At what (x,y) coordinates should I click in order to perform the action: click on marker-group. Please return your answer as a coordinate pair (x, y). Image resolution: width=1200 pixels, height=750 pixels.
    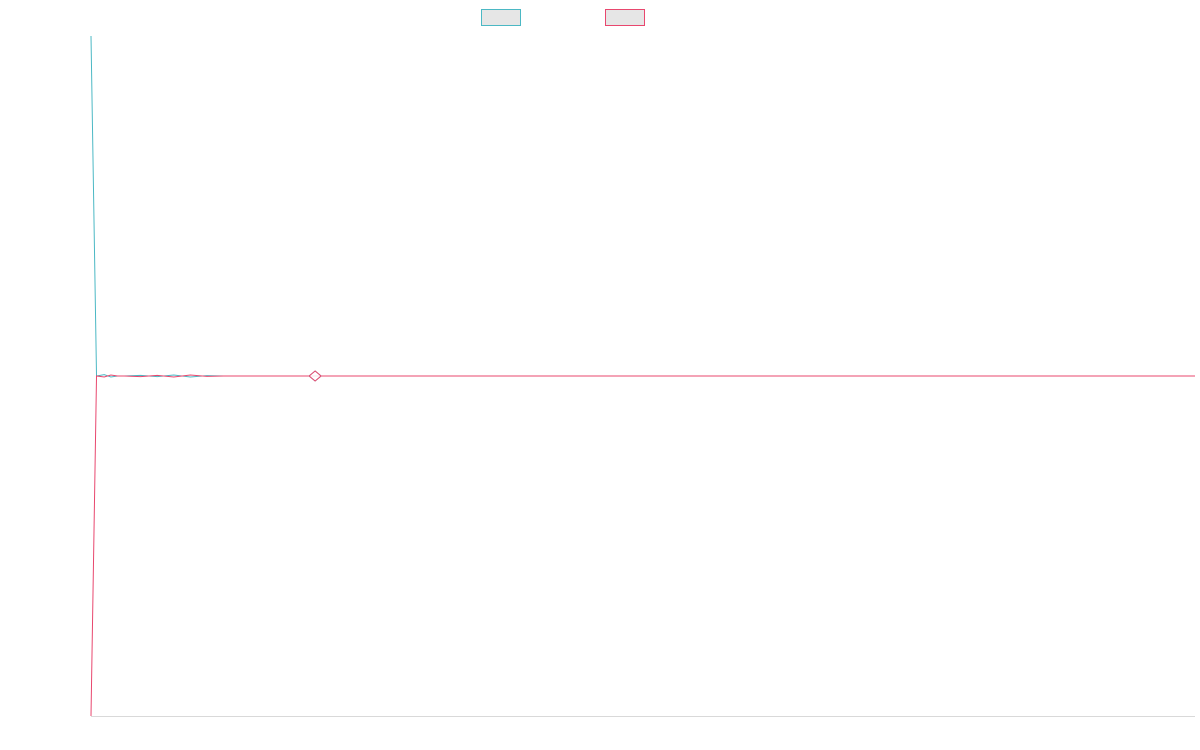
    Looking at the image, I should click on (315, 376).